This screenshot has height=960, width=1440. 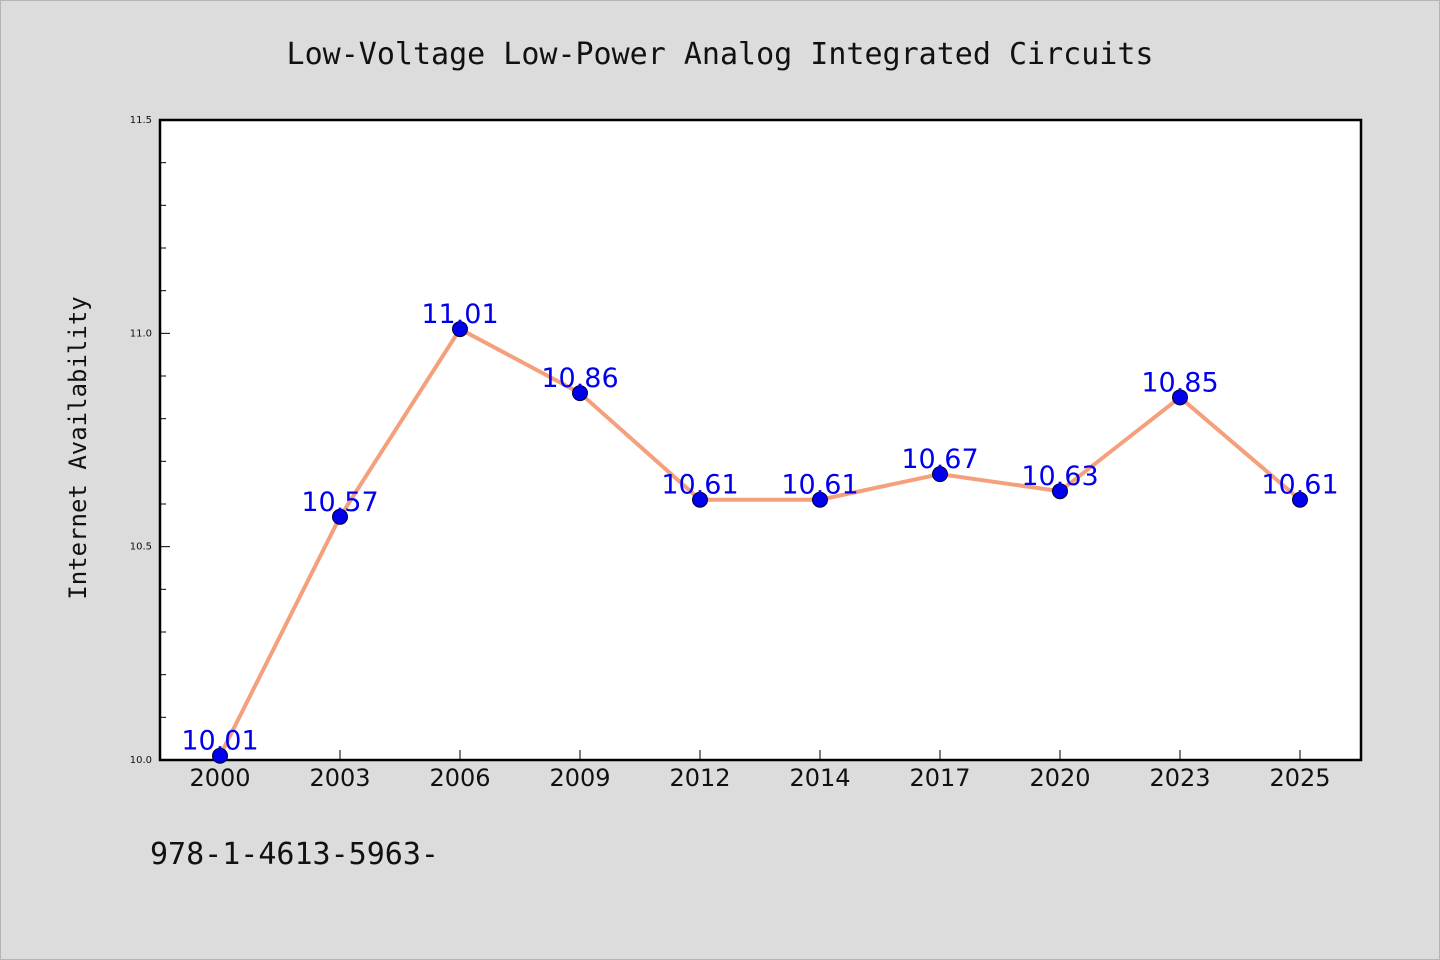 What do you see at coordinates (294, 854) in the screenshot?
I see `isbn-text: 978-1-4613-5963-` at bounding box center [294, 854].